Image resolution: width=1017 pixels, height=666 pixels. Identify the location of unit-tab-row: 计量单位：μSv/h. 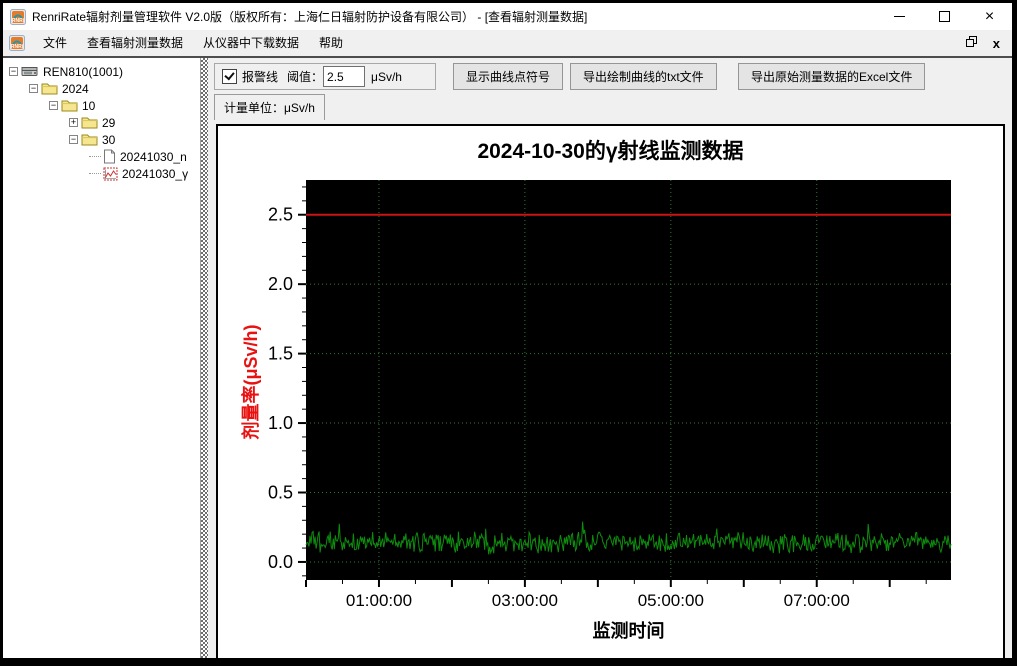
(269, 107).